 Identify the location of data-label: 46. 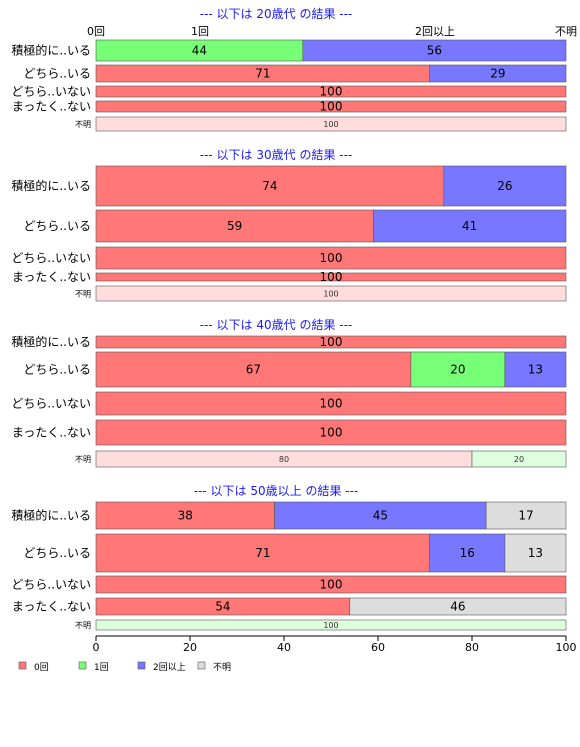
(457, 607).